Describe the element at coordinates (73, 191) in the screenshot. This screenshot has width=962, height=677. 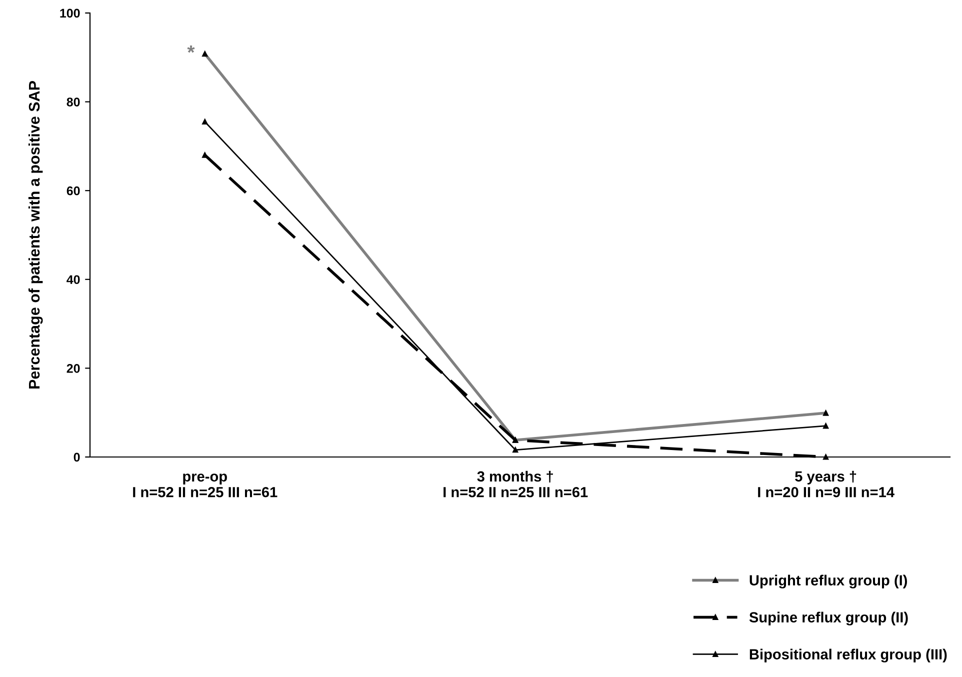
I see `y-tick-label: 60` at that location.